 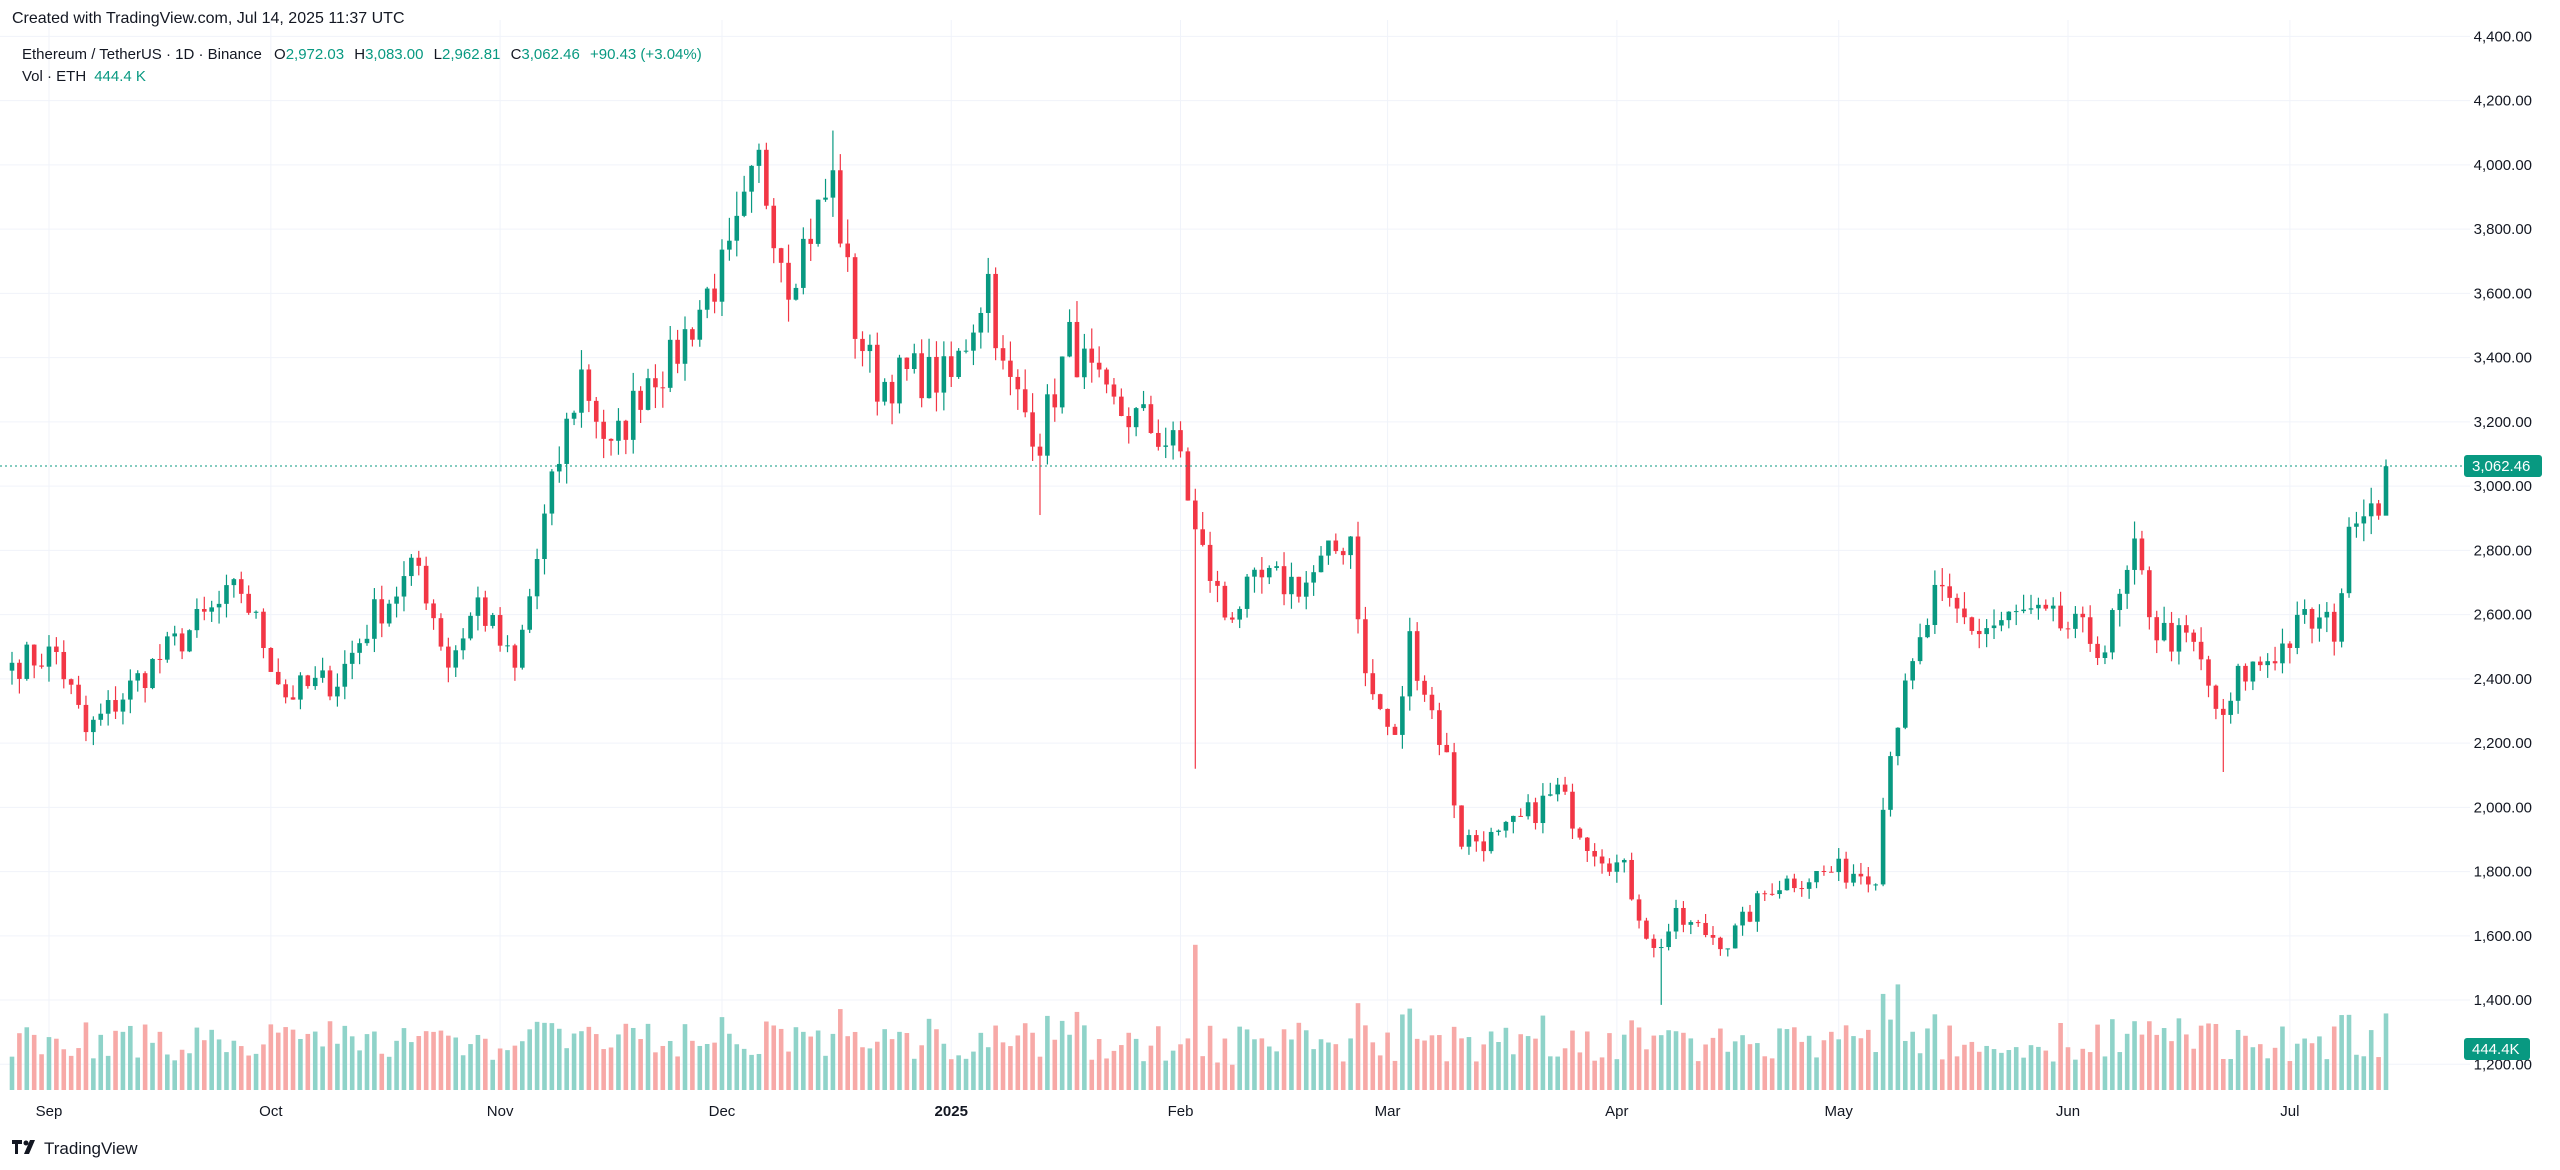 What do you see at coordinates (2503, 872) in the screenshot?
I see `y-tick-label: 1,800.00` at bounding box center [2503, 872].